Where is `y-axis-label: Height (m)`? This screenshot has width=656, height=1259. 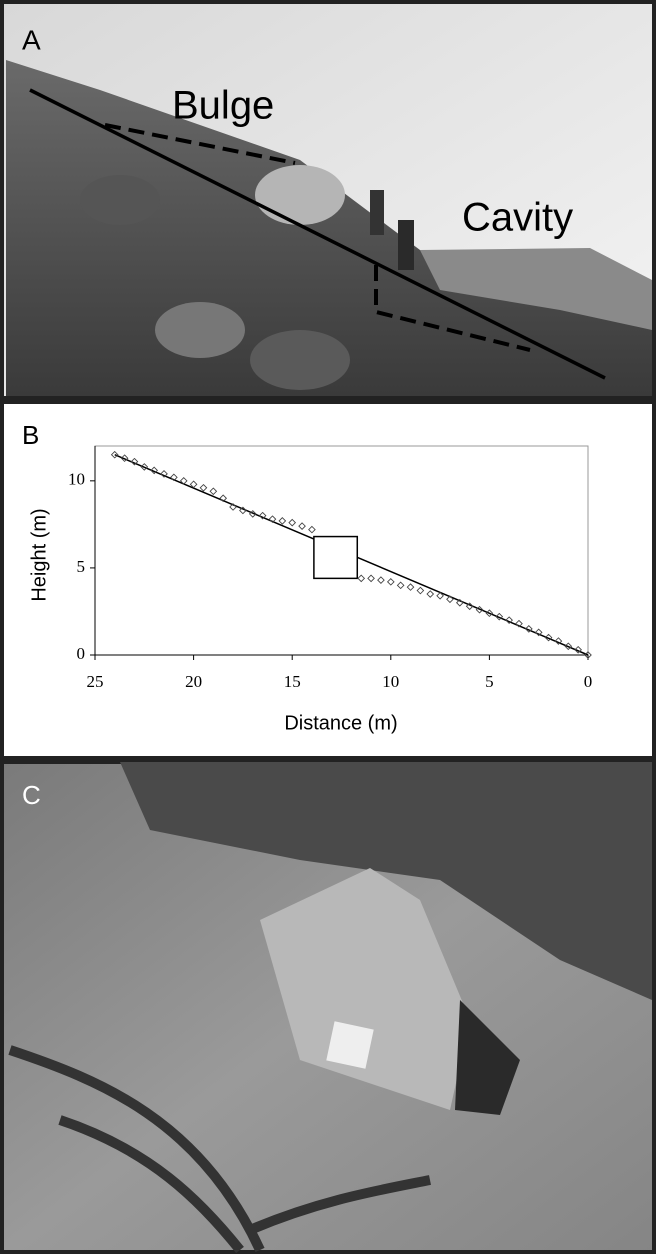 y-axis-label: Height (m) is located at coordinates (39, 554).